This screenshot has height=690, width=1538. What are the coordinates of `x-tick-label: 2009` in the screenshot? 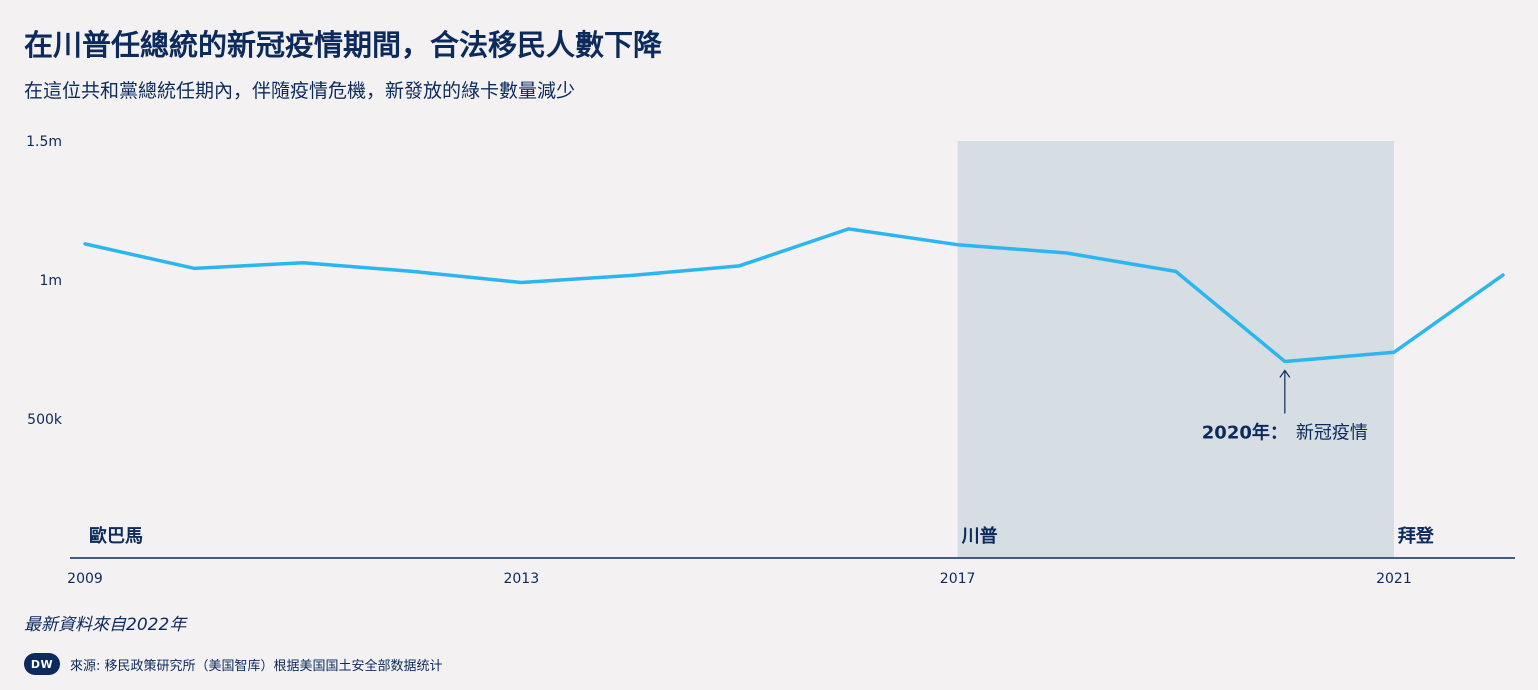 It's located at (85, 579).